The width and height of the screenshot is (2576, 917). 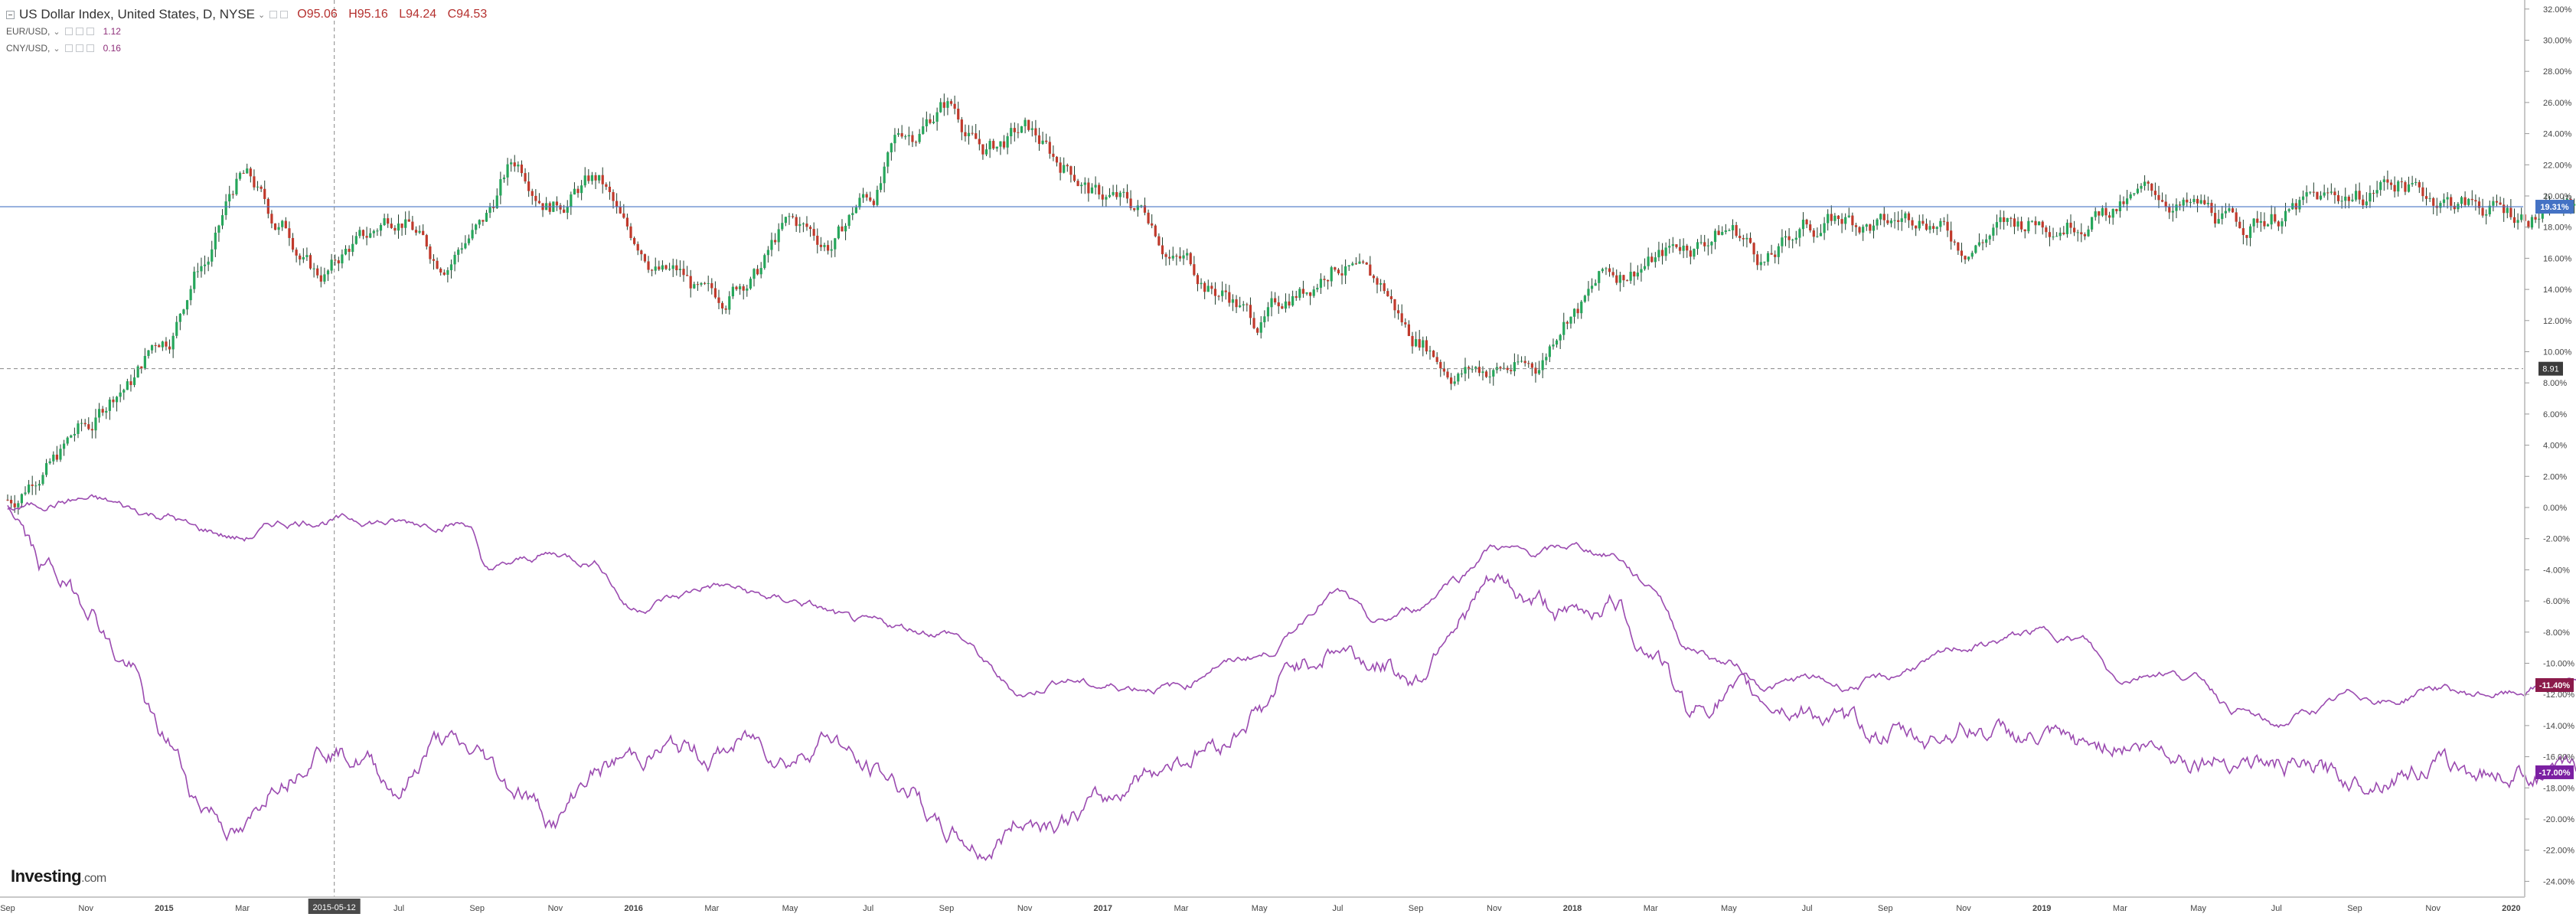 What do you see at coordinates (250, 32) in the screenshot?
I see `legend-eurusd-row: EUR/USD, ⌄ 1.12` at bounding box center [250, 32].